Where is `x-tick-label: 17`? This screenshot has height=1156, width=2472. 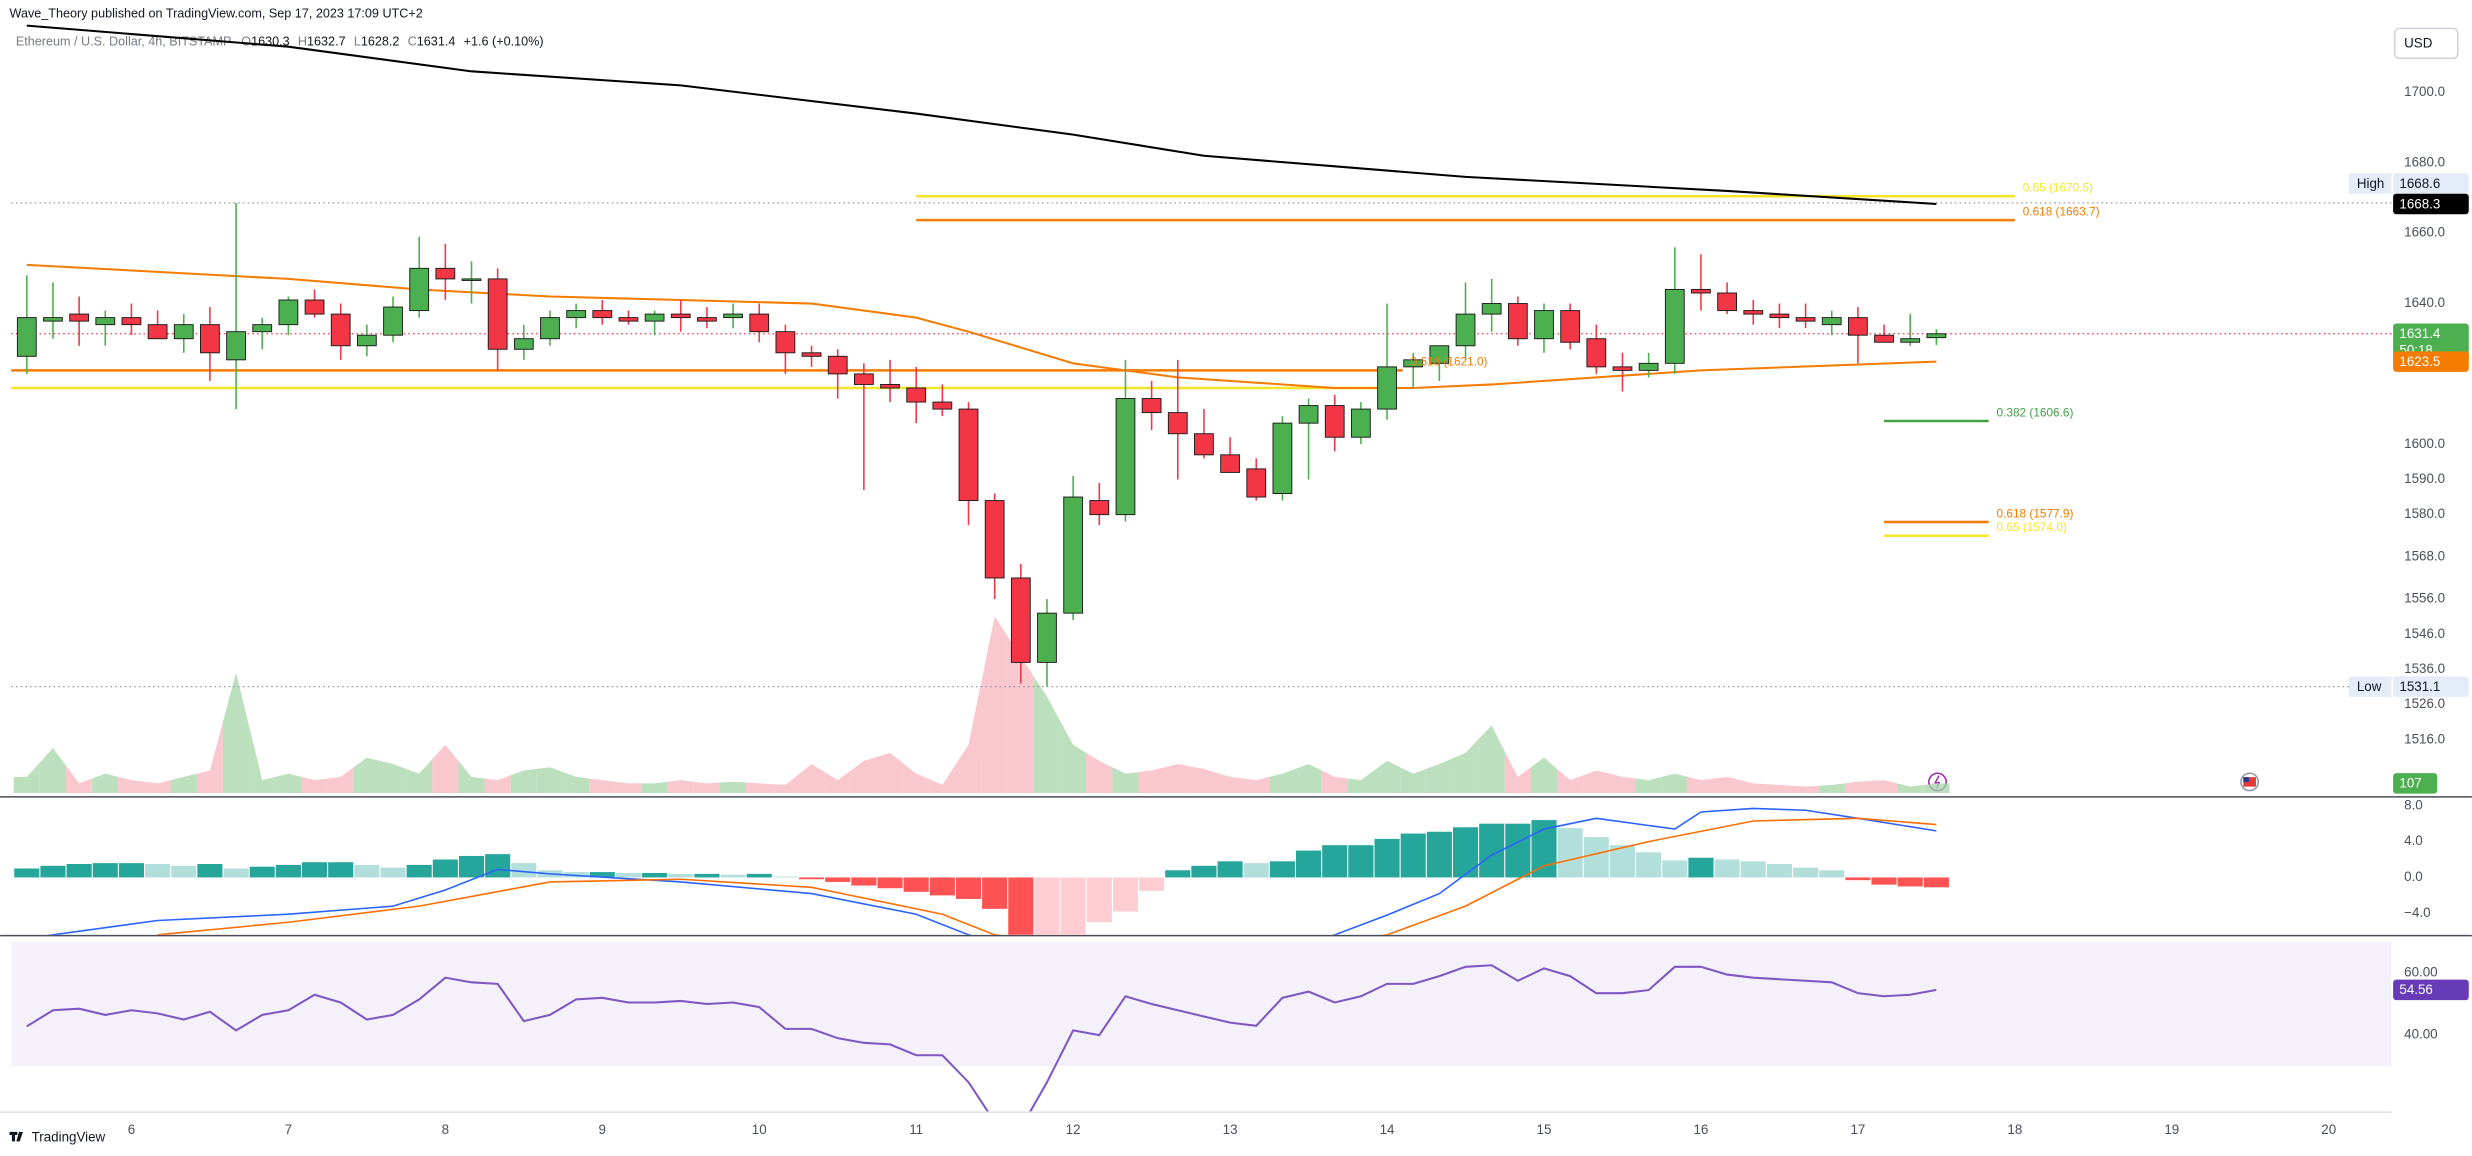 x-tick-label: 17 is located at coordinates (1857, 1129).